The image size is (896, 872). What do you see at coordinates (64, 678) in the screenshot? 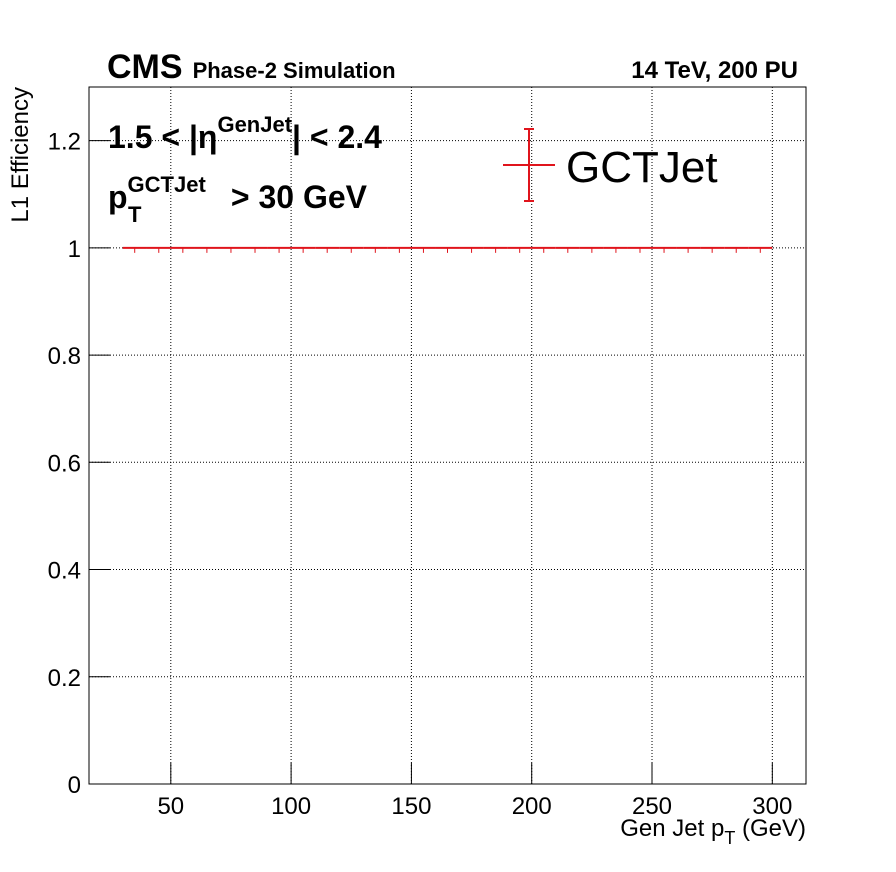
I see `y-tick-label: 0.2` at bounding box center [64, 678].